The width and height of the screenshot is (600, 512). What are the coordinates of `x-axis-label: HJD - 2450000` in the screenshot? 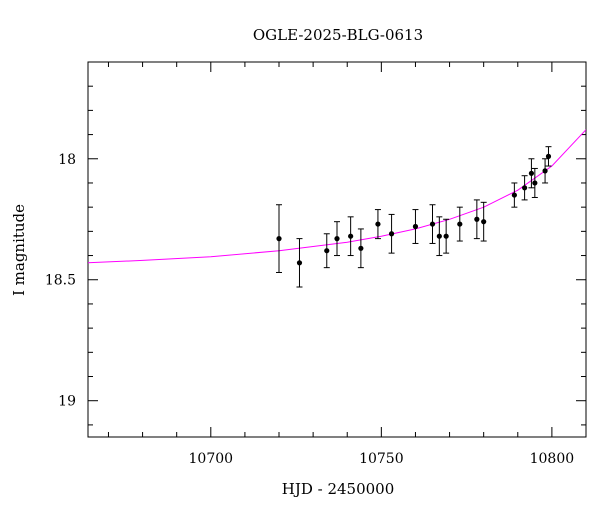 It's located at (338, 489).